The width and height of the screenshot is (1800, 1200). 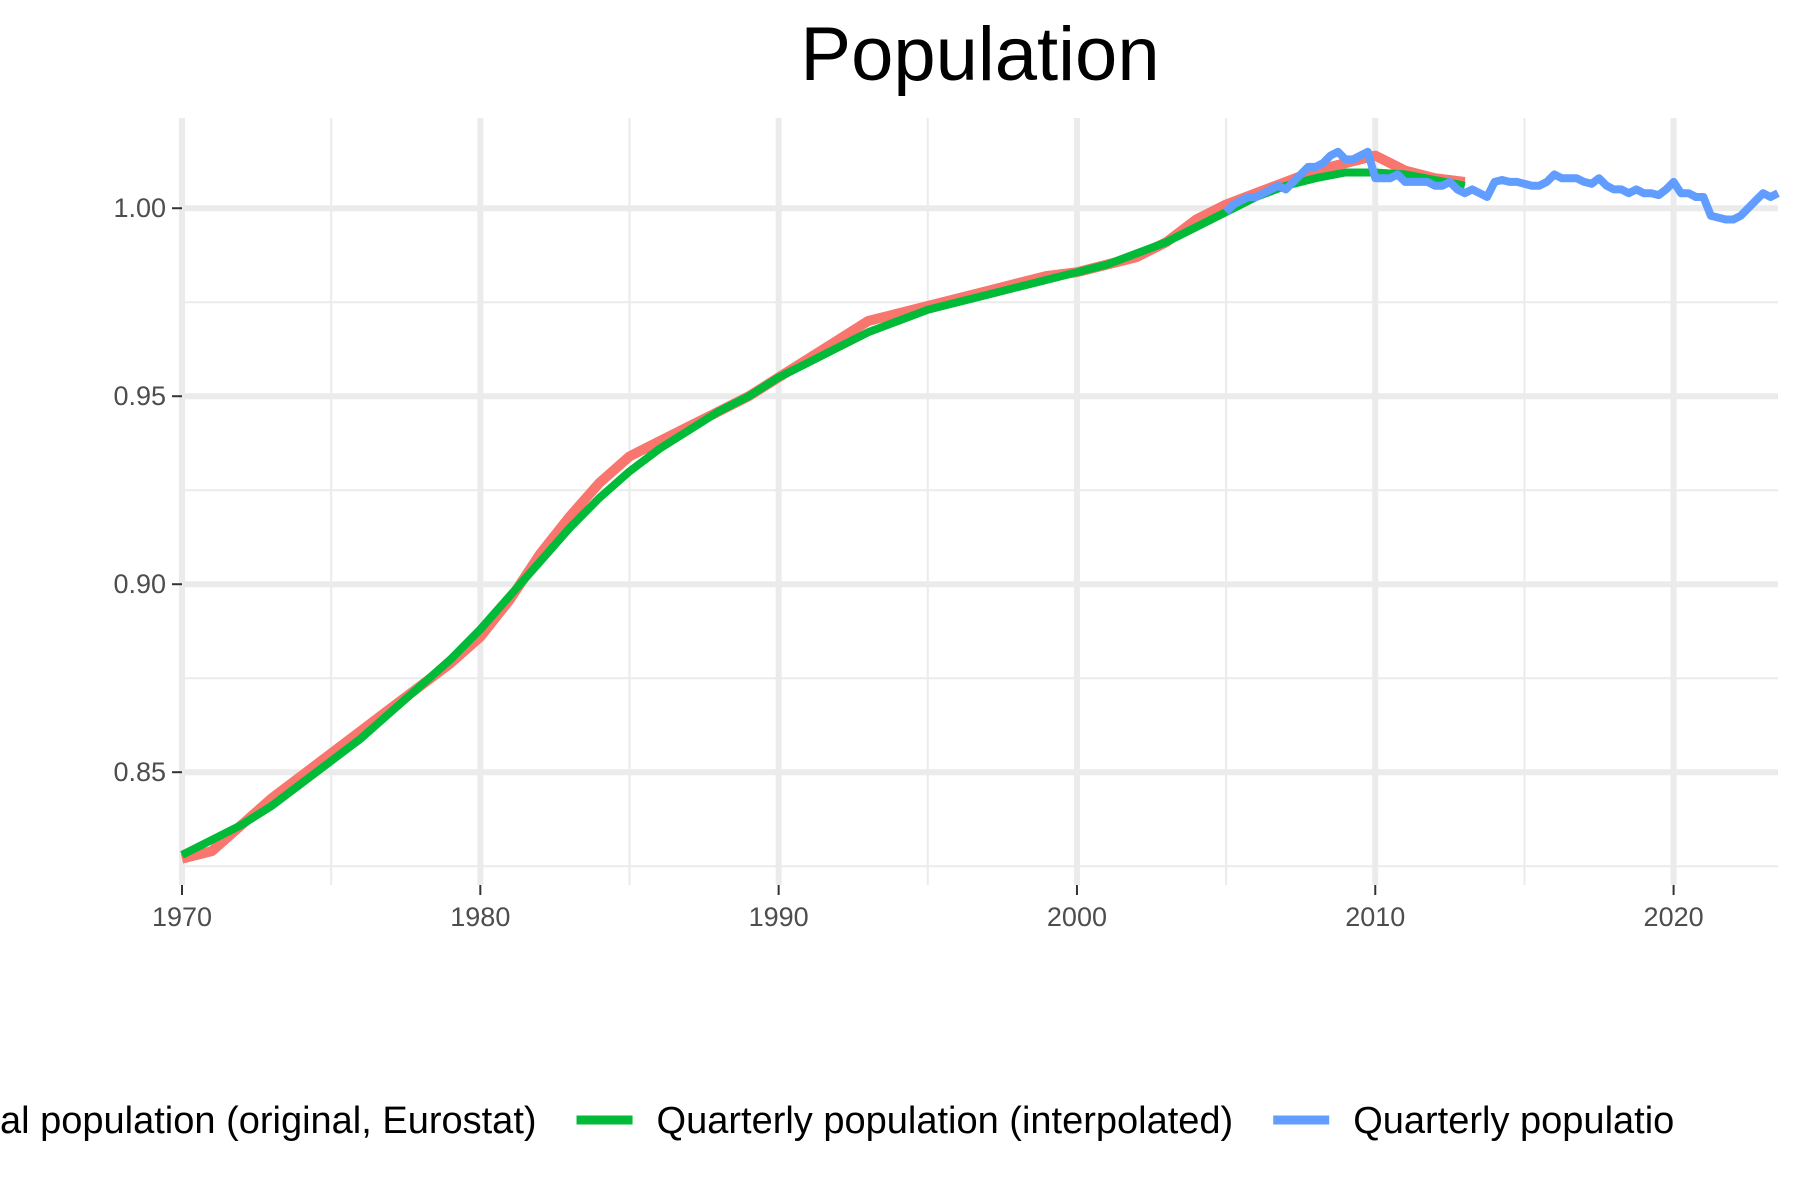 What do you see at coordinates (139, 584) in the screenshot?
I see `y-tick-label: 0.90` at bounding box center [139, 584].